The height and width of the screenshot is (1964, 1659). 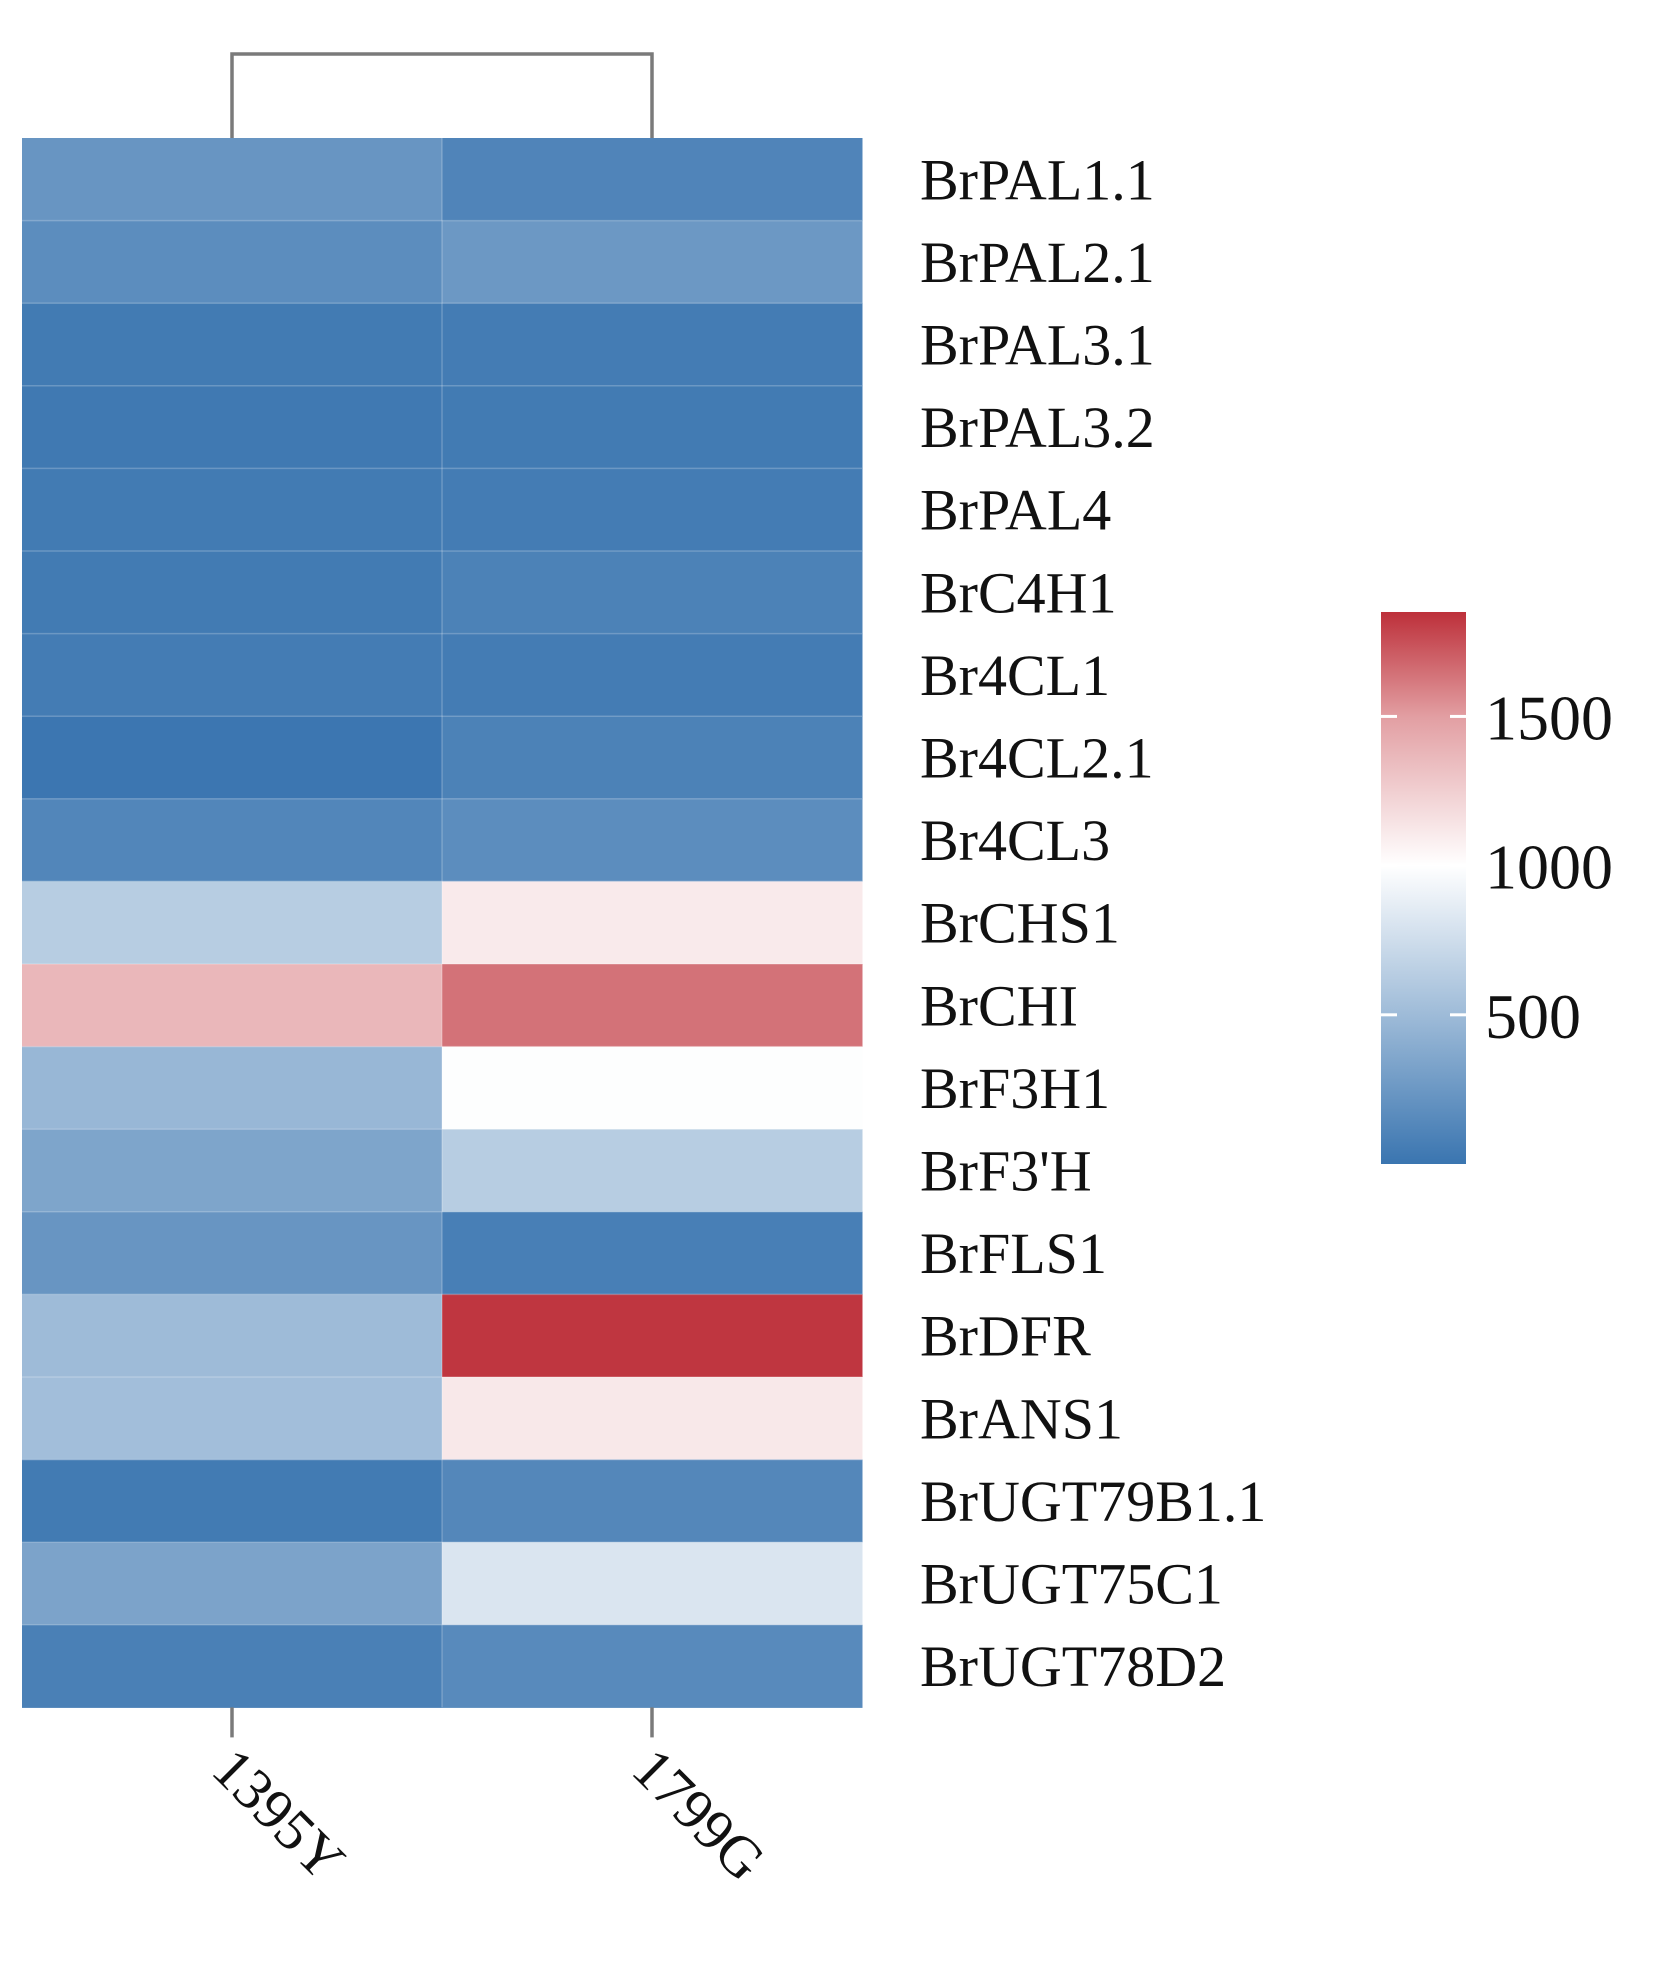 I want to click on row-label: BrCHI, so click(x=999, y=1005).